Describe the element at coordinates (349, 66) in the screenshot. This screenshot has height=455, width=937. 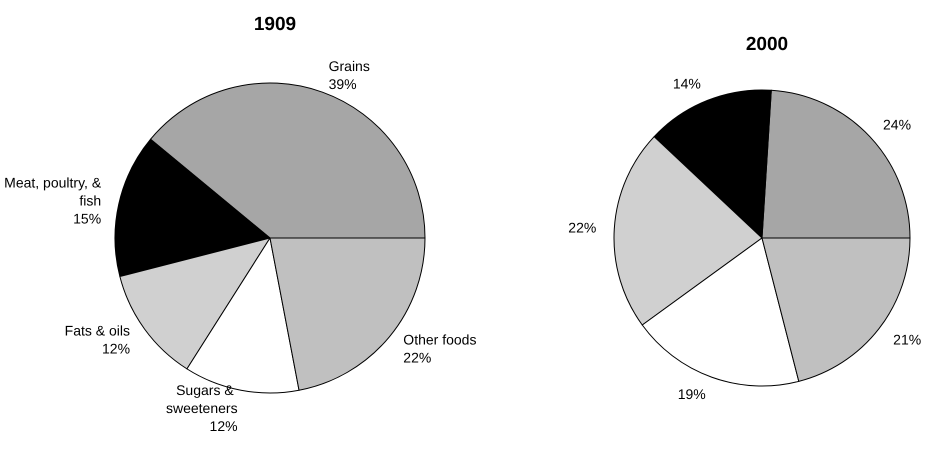
I see `slice-label: Grains` at that location.